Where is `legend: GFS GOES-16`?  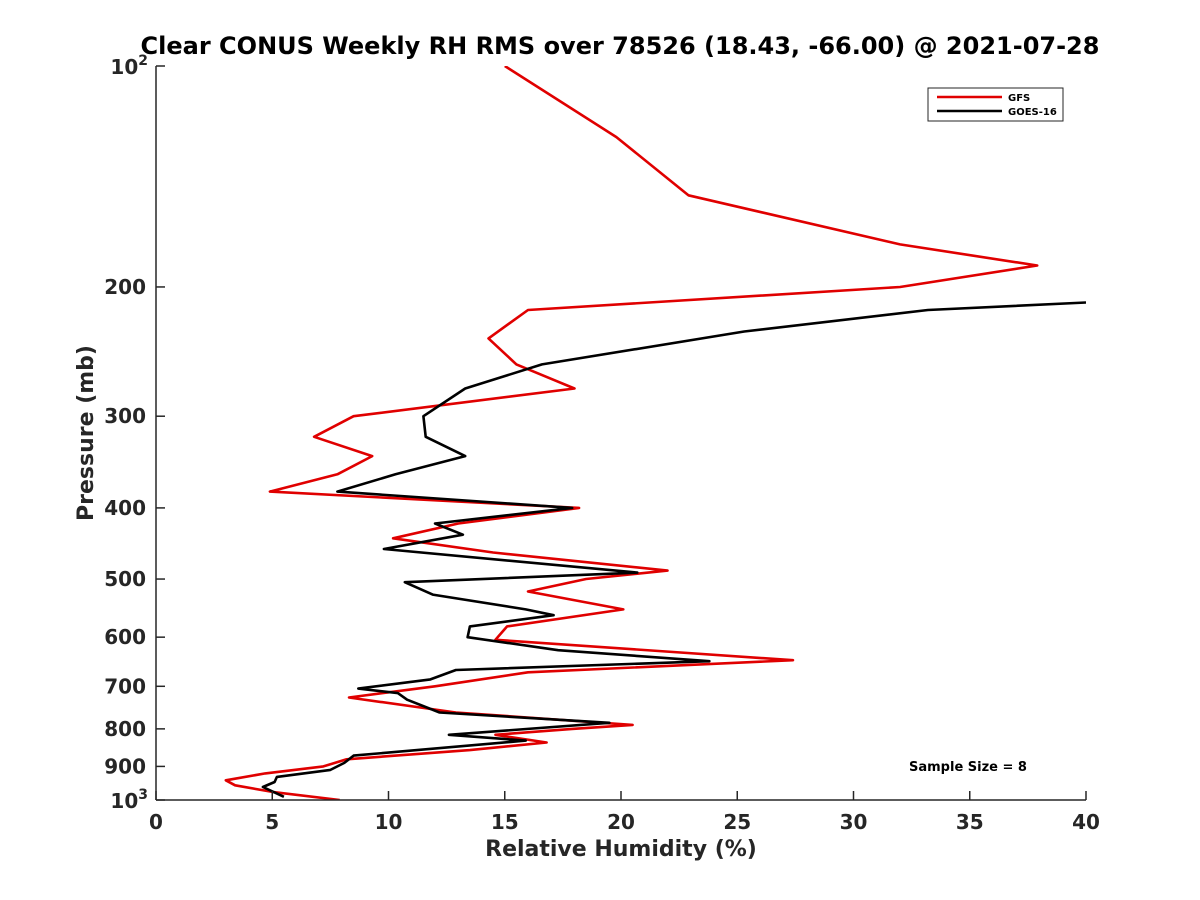
legend: GFS GOES-16 is located at coordinates (995, 104).